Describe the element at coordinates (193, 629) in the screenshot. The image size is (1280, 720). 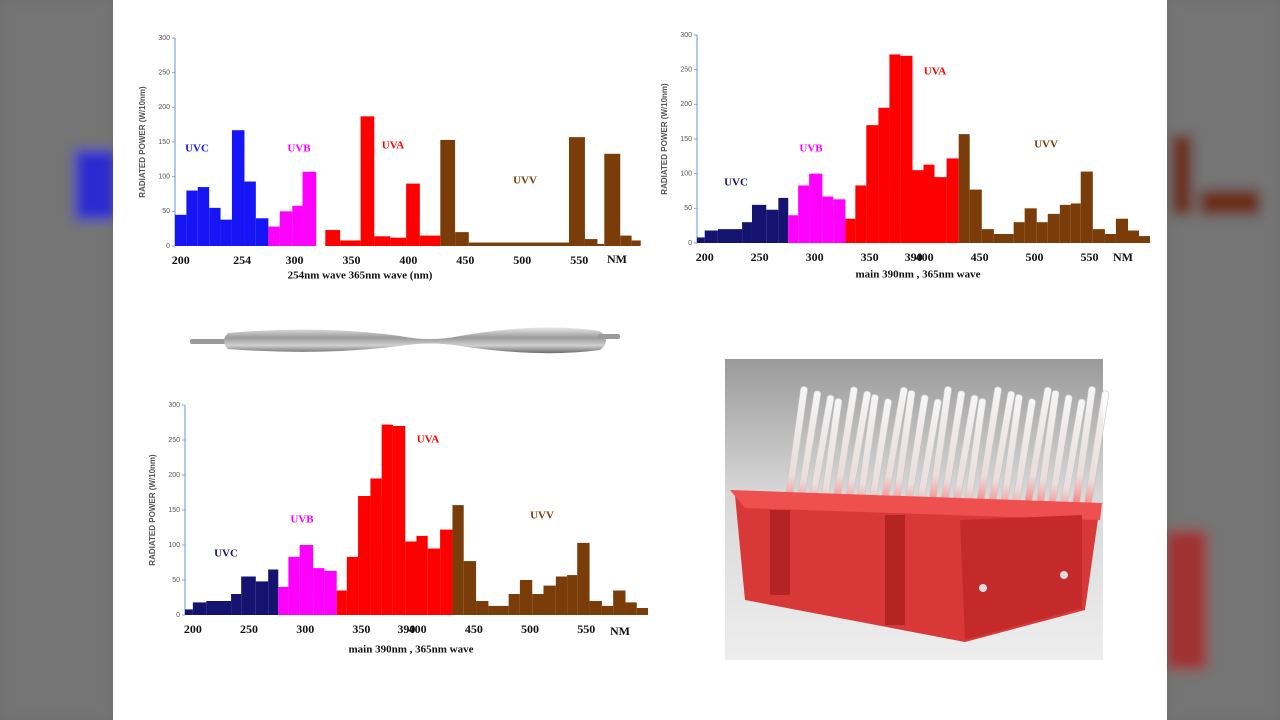
I see `x-tick-label: 200` at that location.